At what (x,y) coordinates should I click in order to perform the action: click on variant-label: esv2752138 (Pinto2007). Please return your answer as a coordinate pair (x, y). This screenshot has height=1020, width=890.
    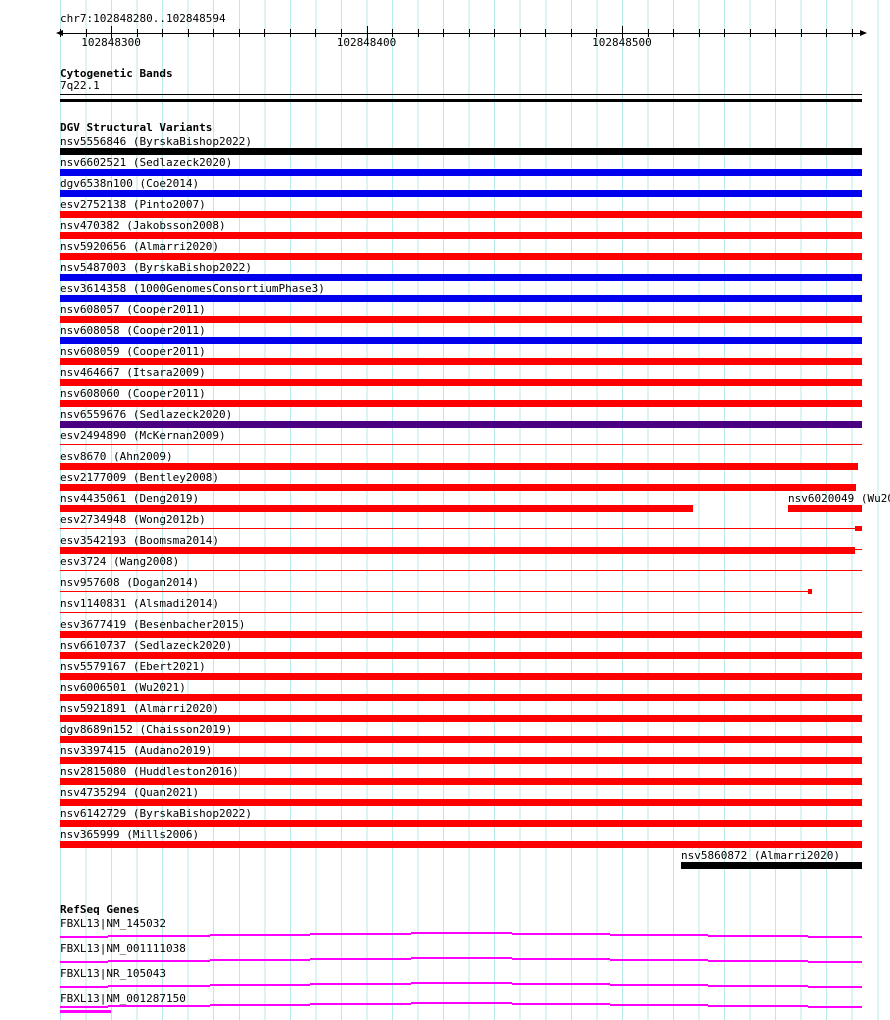
    Looking at the image, I should click on (133, 204).